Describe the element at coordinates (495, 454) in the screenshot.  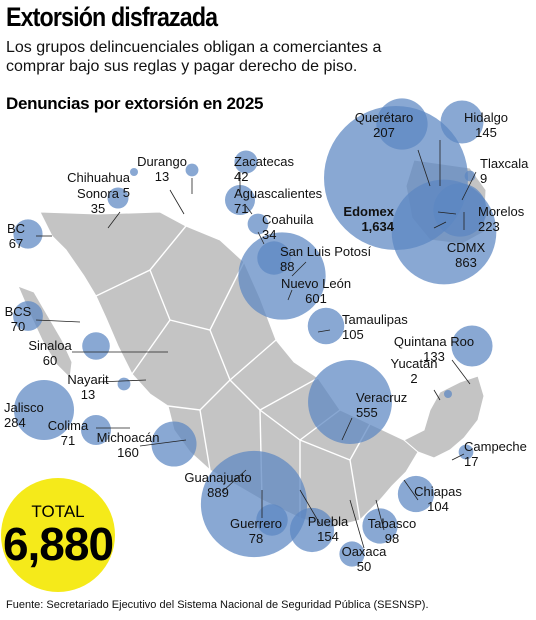
I see `label-campeche: Campeche 17` at that location.